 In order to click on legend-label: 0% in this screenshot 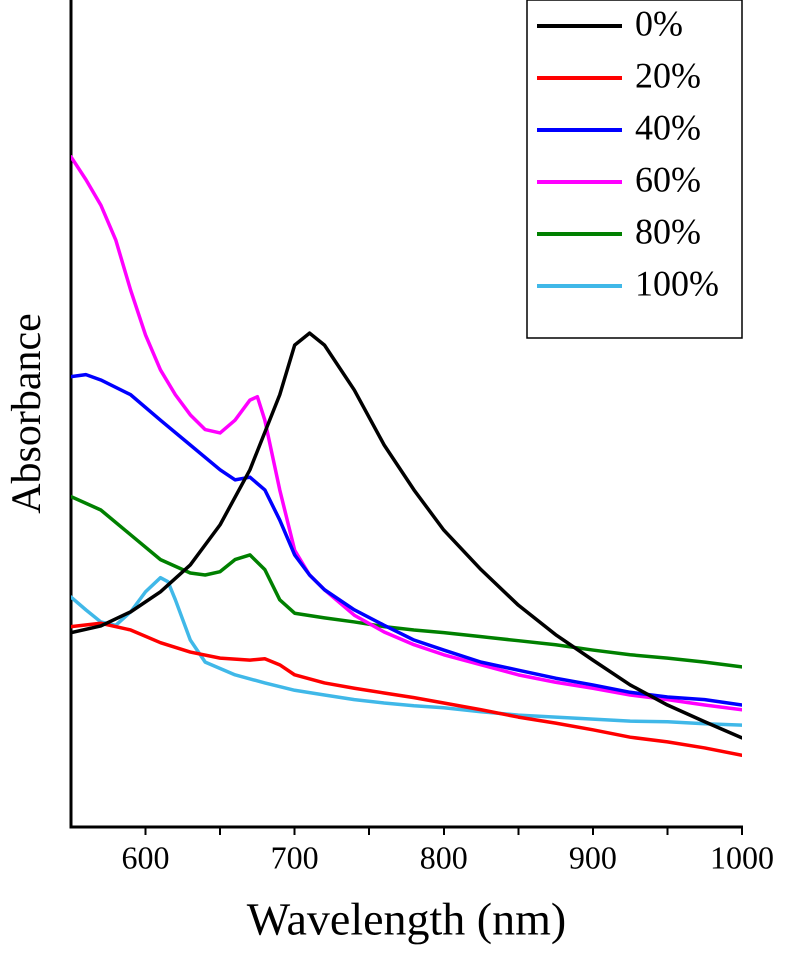, I will do `click(659, 23)`.